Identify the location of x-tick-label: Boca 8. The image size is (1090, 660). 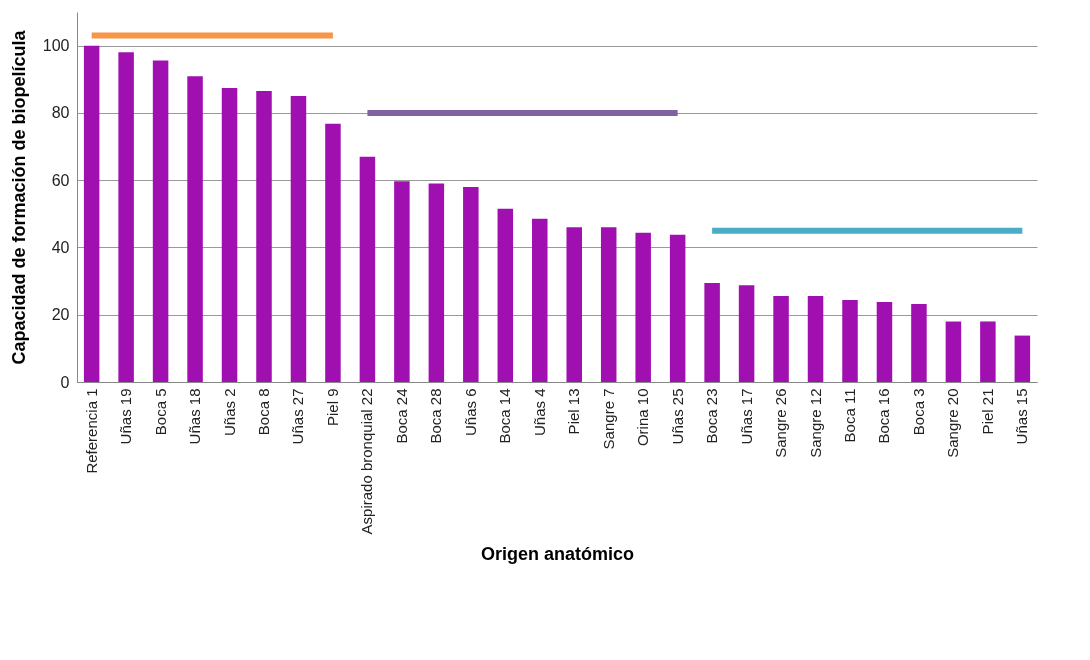
(263, 412).